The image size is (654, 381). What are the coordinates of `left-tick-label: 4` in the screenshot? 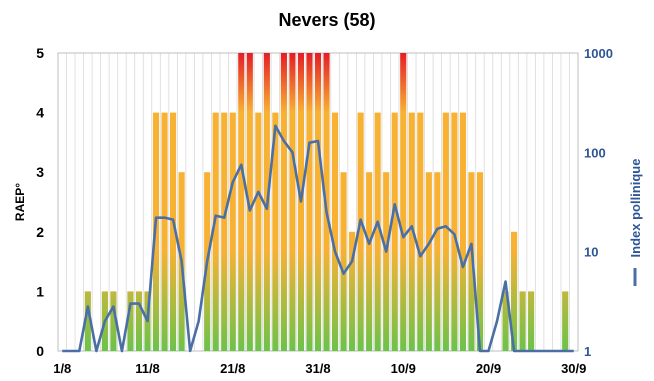 It's located at (40, 113).